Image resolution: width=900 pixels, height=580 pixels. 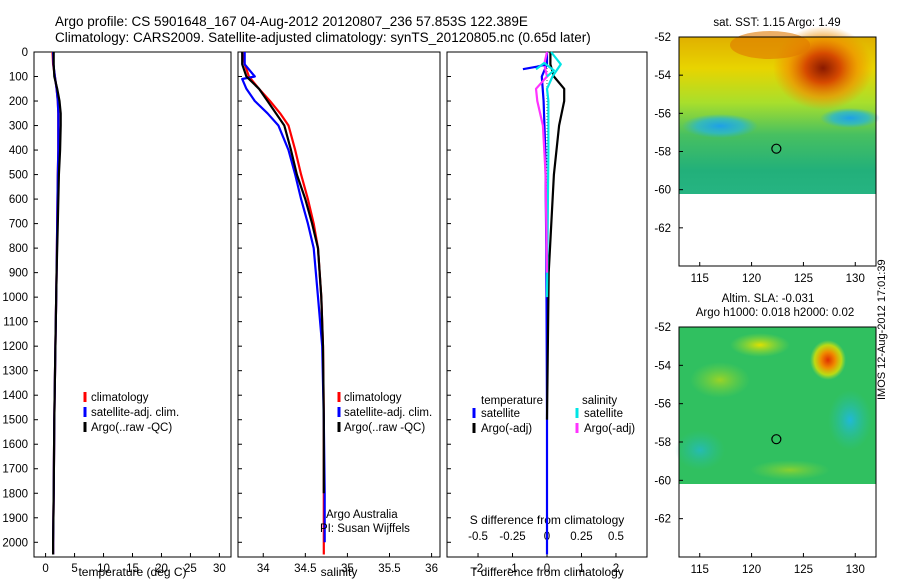 What do you see at coordinates (365, 529) in the screenshot?
I see `pi-annotation: PI: Susan Wijffels` at bounding box center [365, 529].